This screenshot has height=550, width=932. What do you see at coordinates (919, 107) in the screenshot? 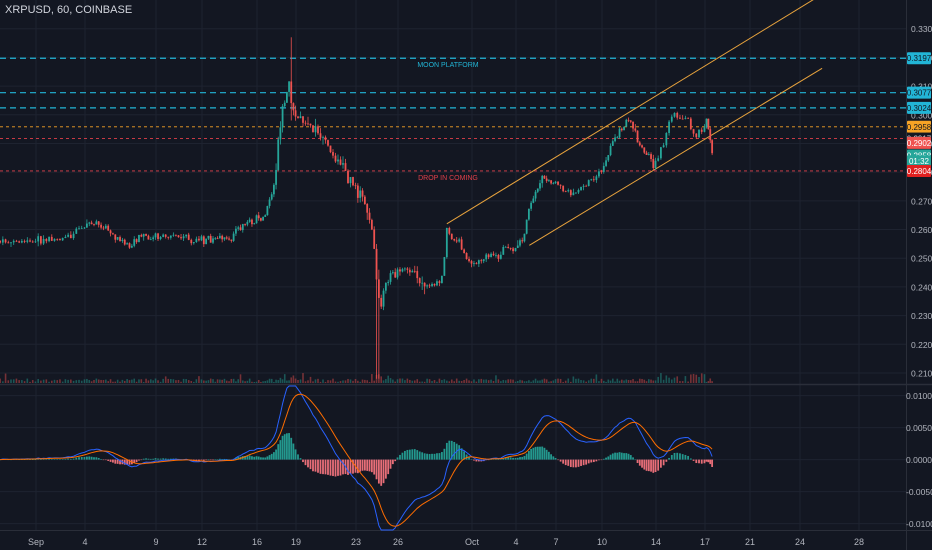
I see `price-badge` at bounding box center [919, 107].